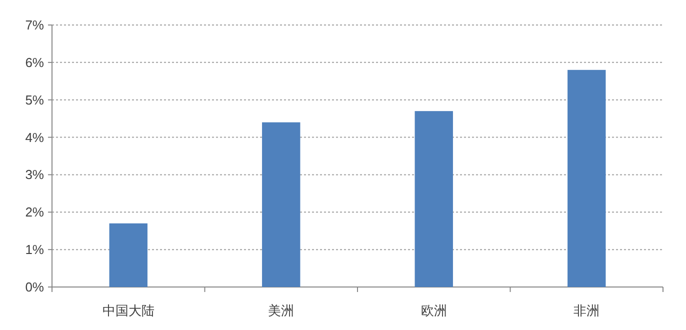  I want to click on y-tick-label: 6%, so click(34, 62).